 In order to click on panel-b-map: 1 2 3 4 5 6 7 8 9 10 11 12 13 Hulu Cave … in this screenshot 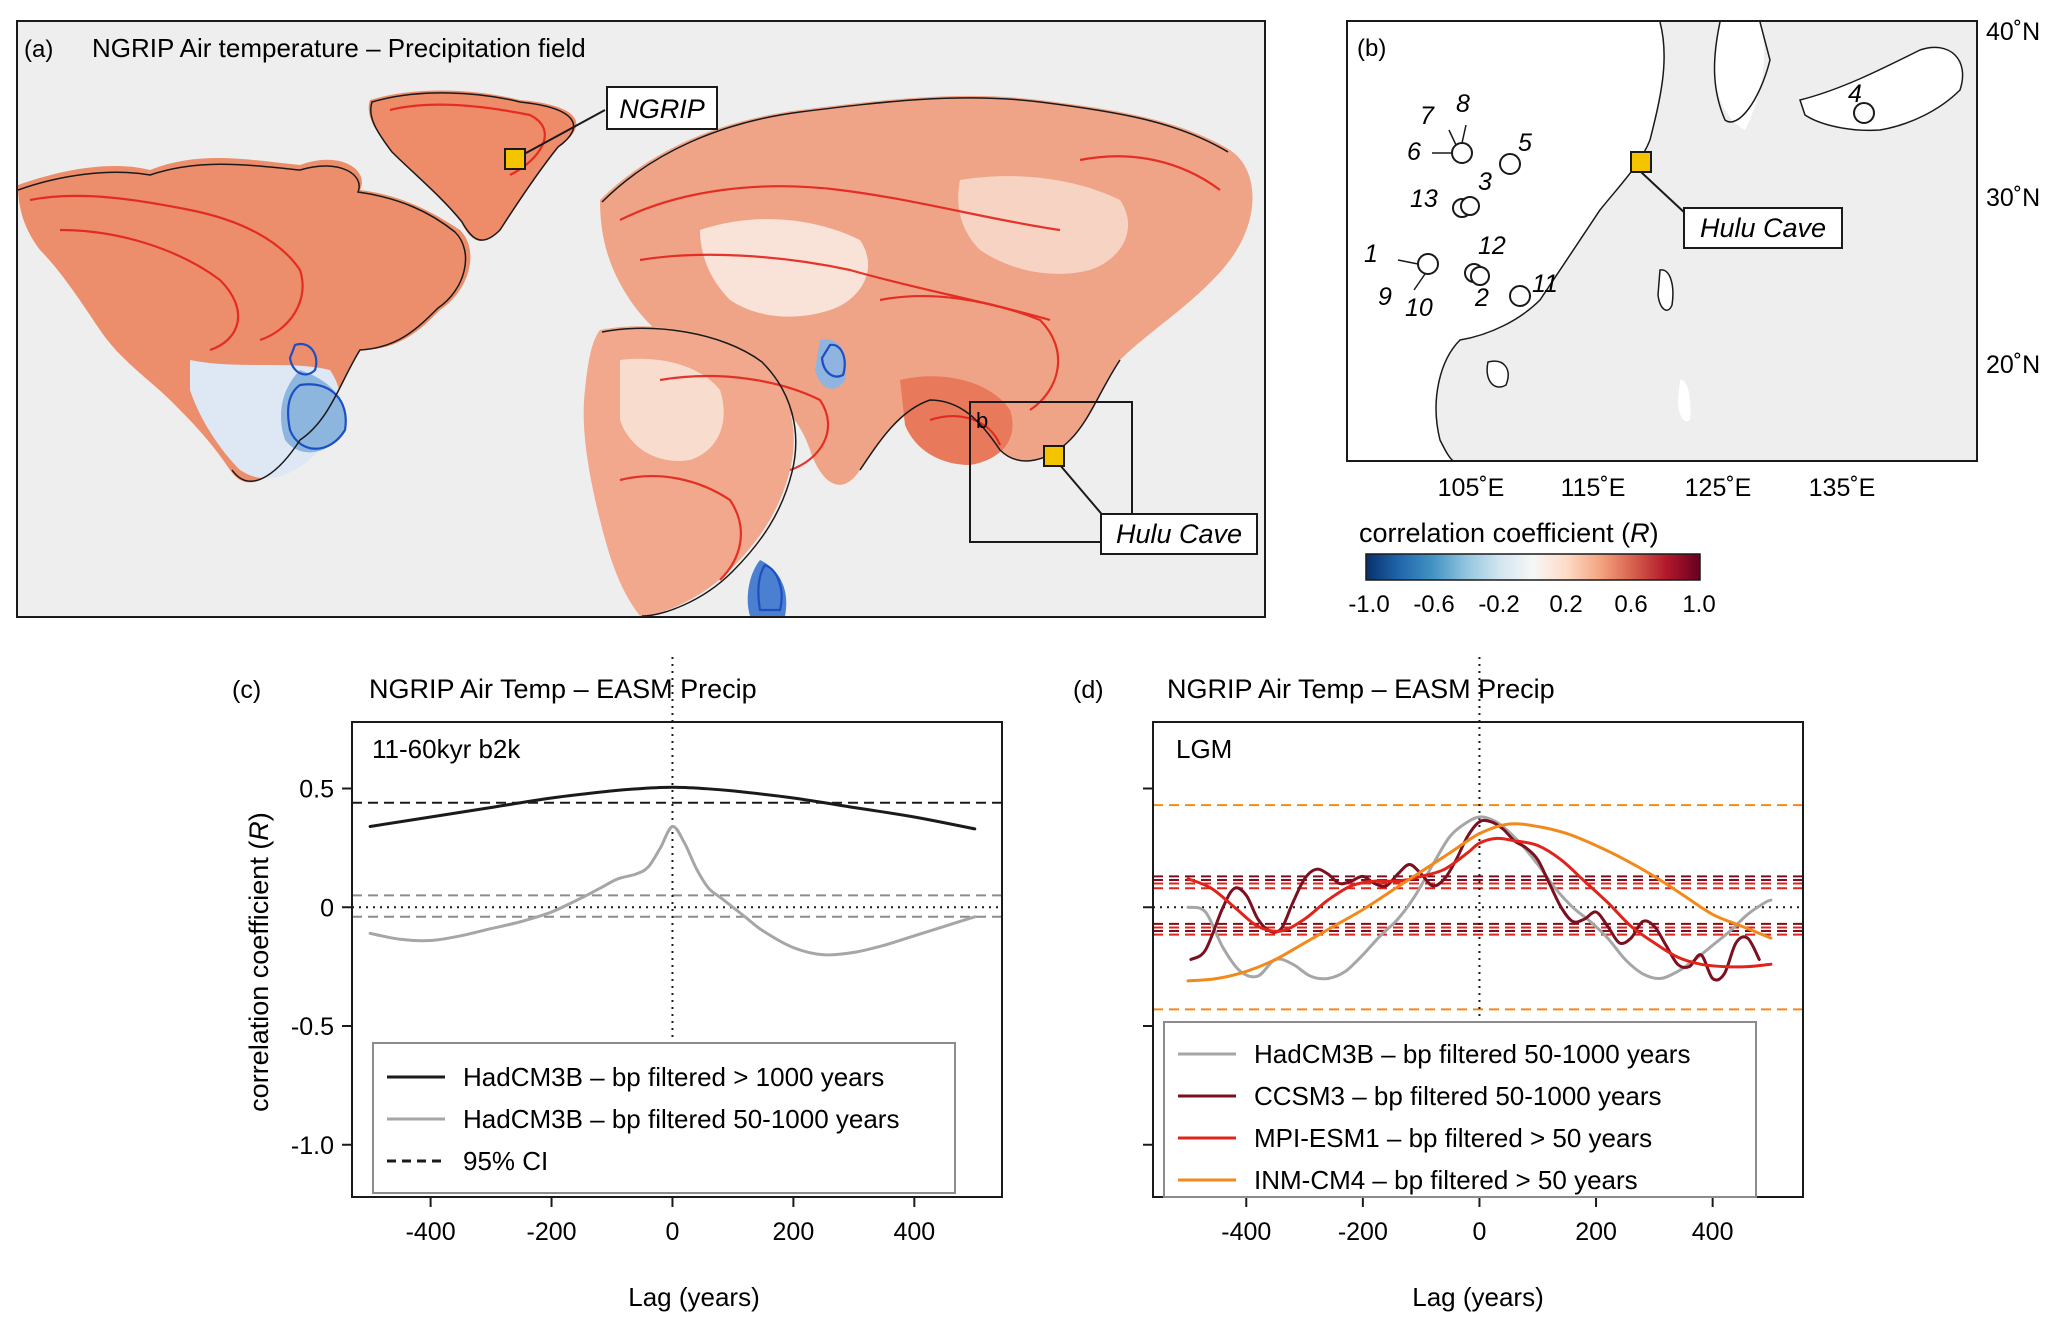, I will do `click(1693, 260)`.